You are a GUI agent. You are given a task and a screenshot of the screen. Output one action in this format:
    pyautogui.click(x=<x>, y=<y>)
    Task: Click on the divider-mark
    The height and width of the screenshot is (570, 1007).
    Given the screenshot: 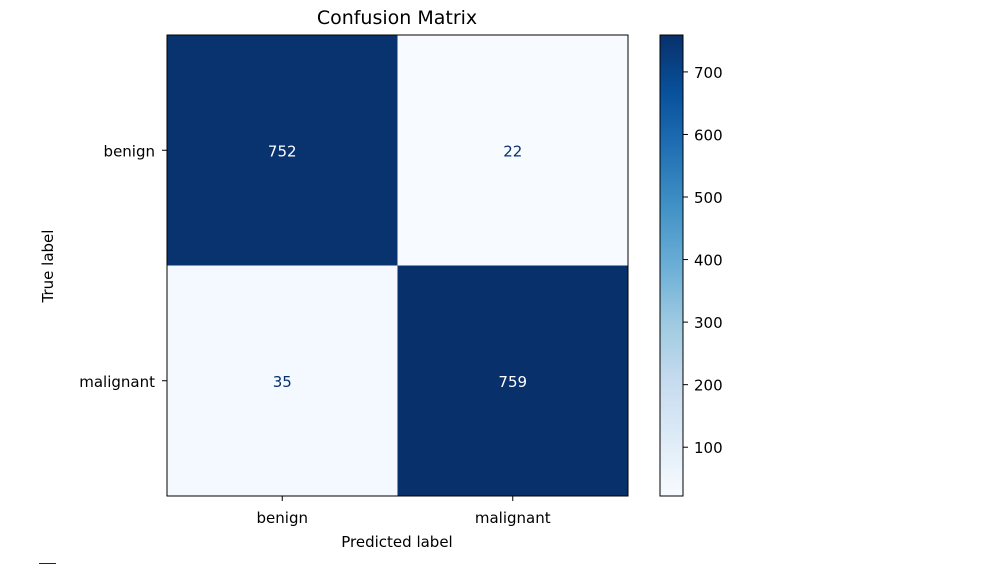 What is the action you would take?
    pyautogui.click(x=47, y=563)
    